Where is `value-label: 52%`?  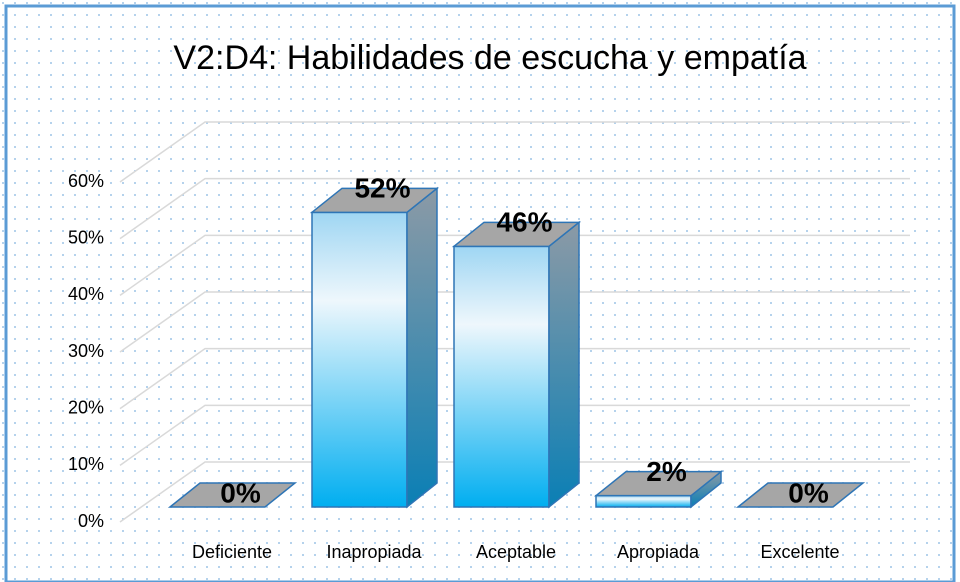
value-label: 52% is located at coordinates (382, 188).